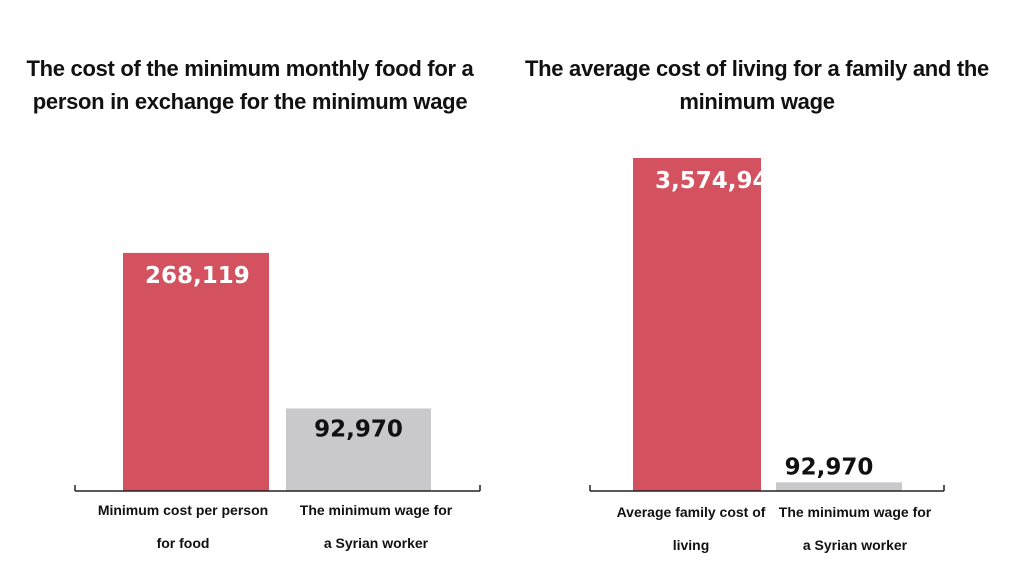  I want to click on category-label: Average family cost of living, so click(691, 528).